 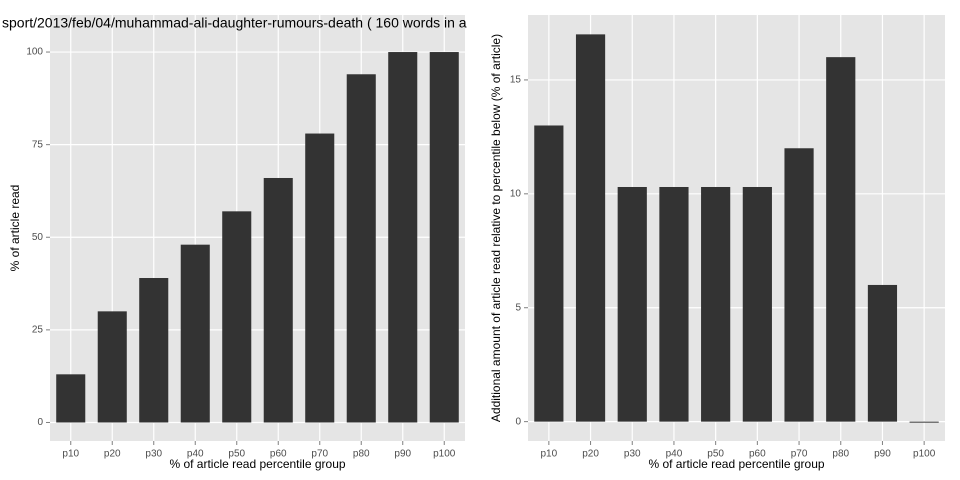 What do you see at coordinates (516, 193) in the screenshot?
I see `y-tick-label: 10` at bounding box center [516, 193].